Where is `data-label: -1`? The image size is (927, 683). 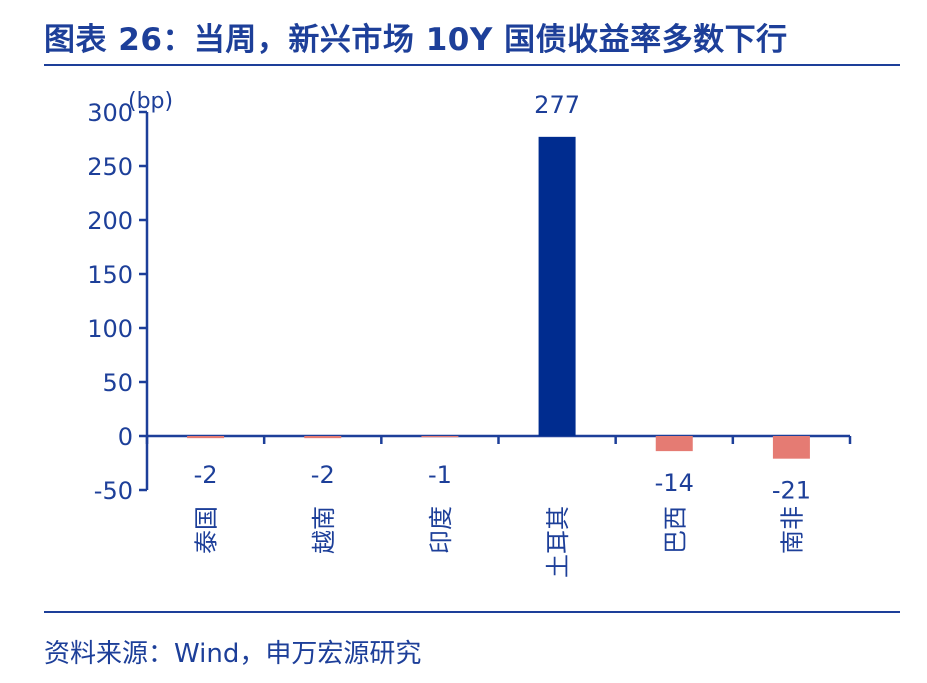
data-label: -1 is located at coordinates (440, 475).